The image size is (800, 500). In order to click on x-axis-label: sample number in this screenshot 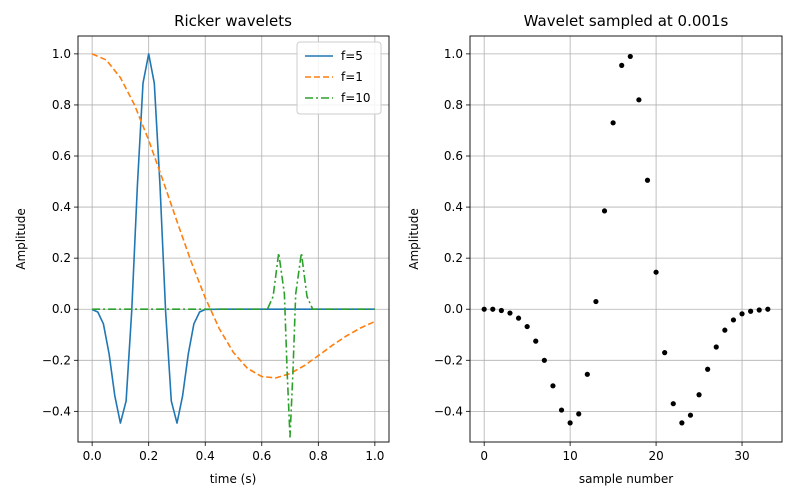, I will do `click(626, 479)`.